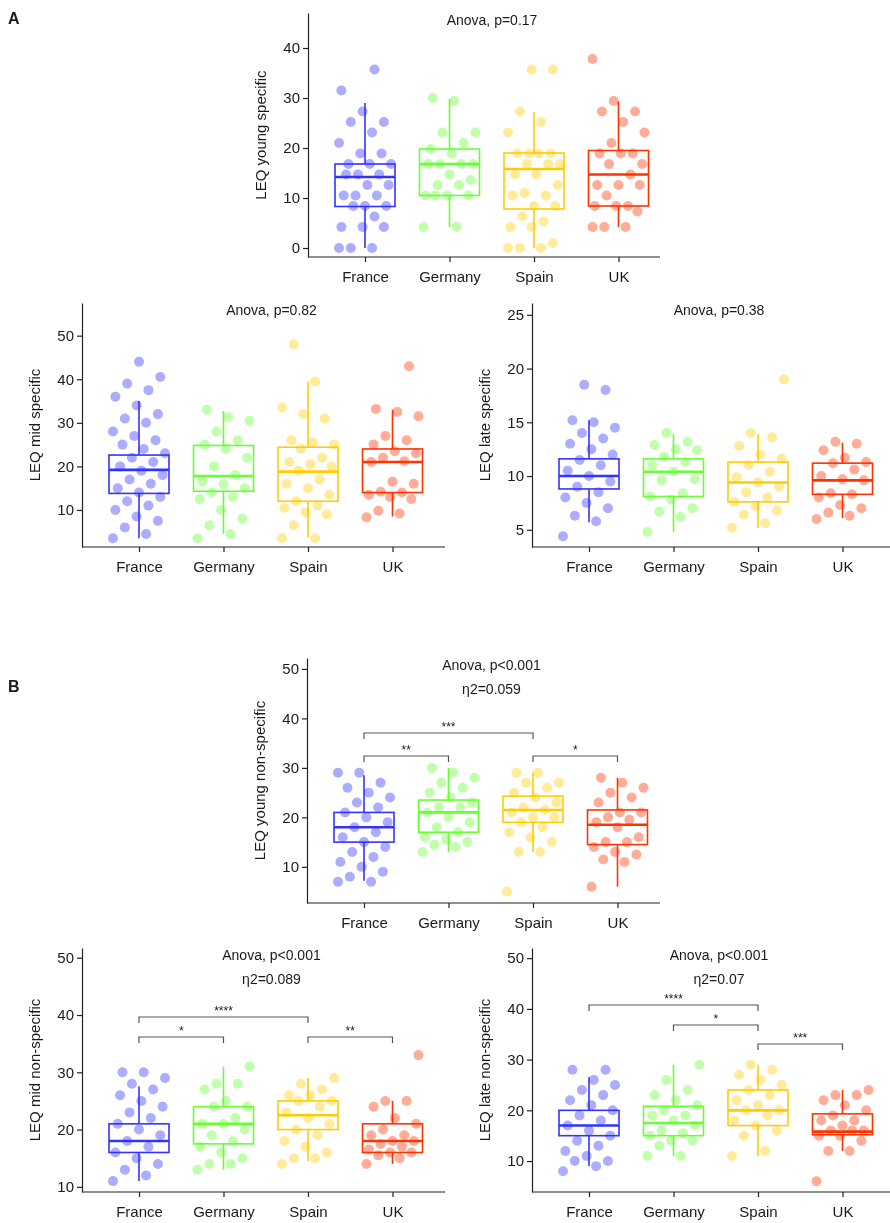 Image resolution: width=890 pixels, height=1223 pixels. Describe the element at coordinates (34, 1070) in the screenshot. I see `y-axis-title: LEQ mid non-specific` at that location.